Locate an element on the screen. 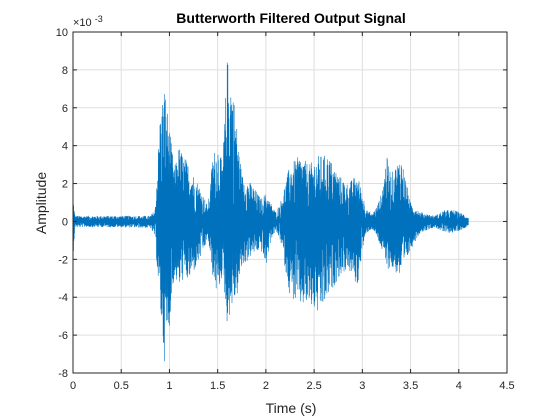 The height and width of the screenshot is (420, 560). exponent-base: ×10 is located at coordinates (82, 23).